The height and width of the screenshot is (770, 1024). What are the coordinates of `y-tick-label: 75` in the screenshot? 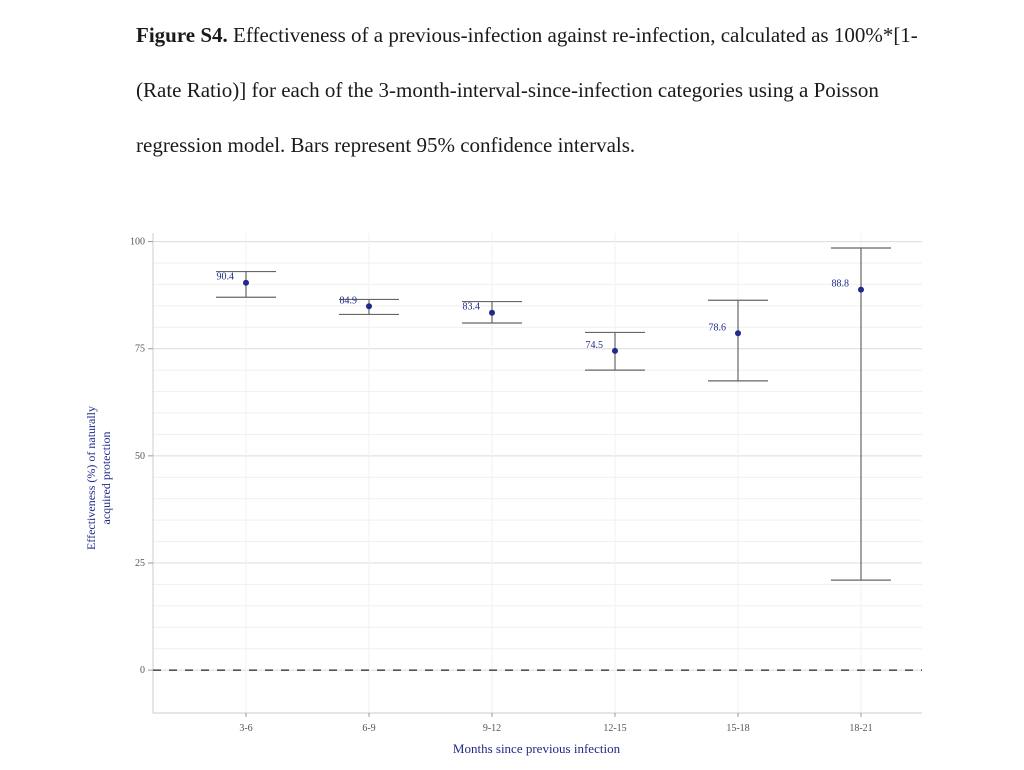 It's located at (140, 349).